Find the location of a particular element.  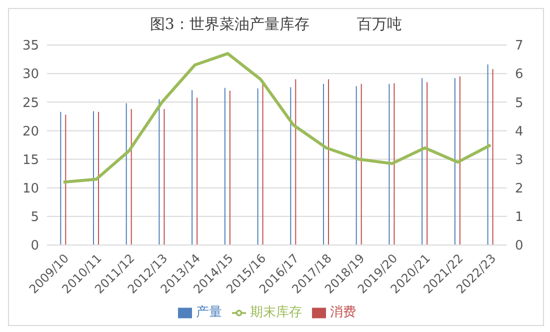

legend-label: 消费 is located at coordinates (343, 312).